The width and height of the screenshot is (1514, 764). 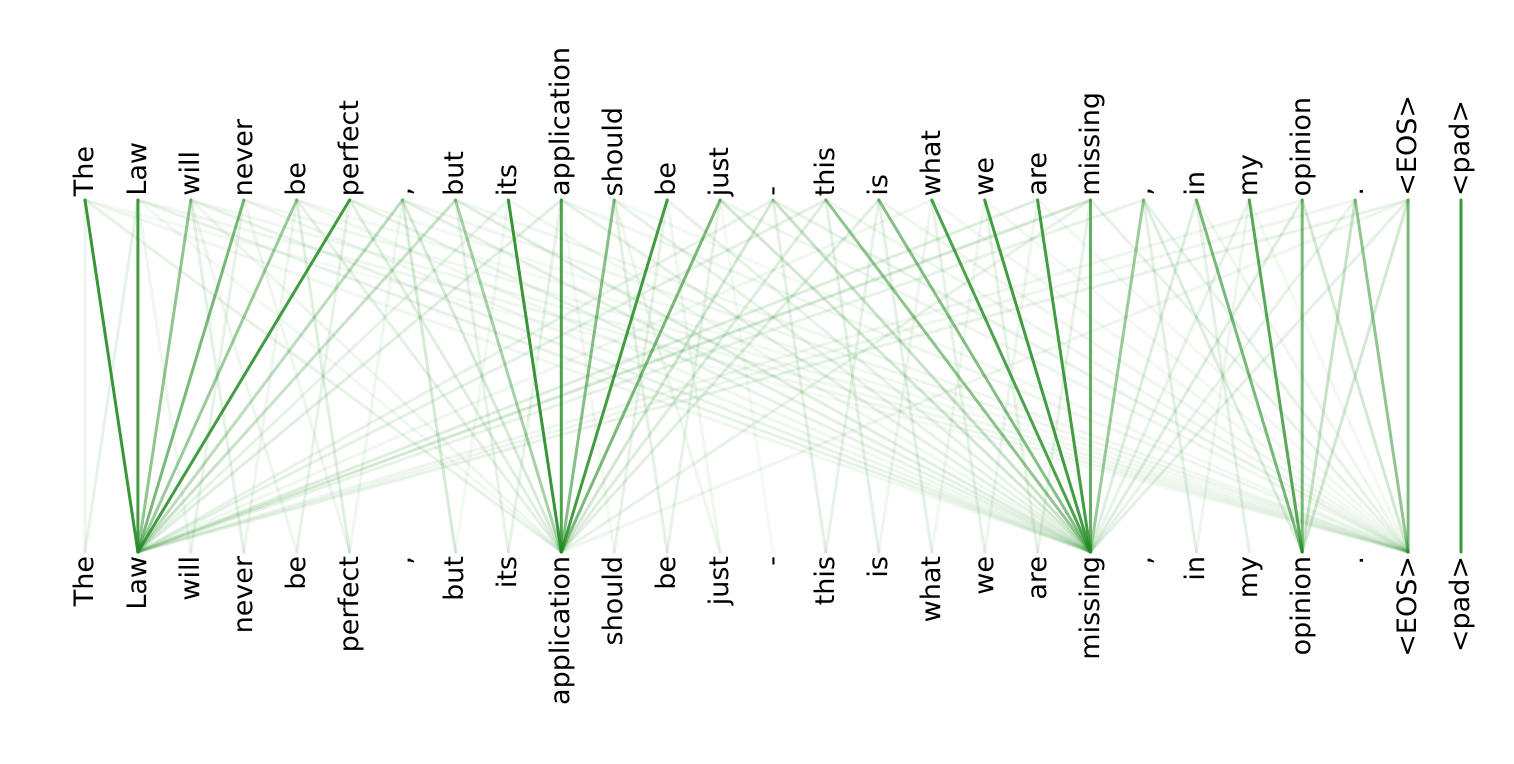 What do you see at coordinates (1037, 174) in the screenshot?
I see `top-token-label: are` at bounding box center [1037, 174].